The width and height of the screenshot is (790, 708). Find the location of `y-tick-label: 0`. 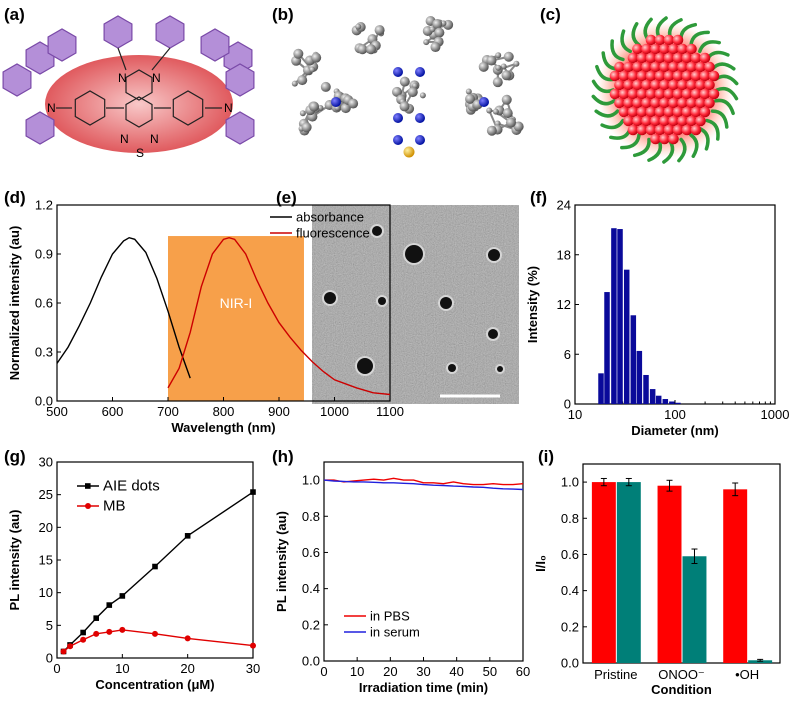

y-tick-label: 0 is located at coordinates (49, 658).